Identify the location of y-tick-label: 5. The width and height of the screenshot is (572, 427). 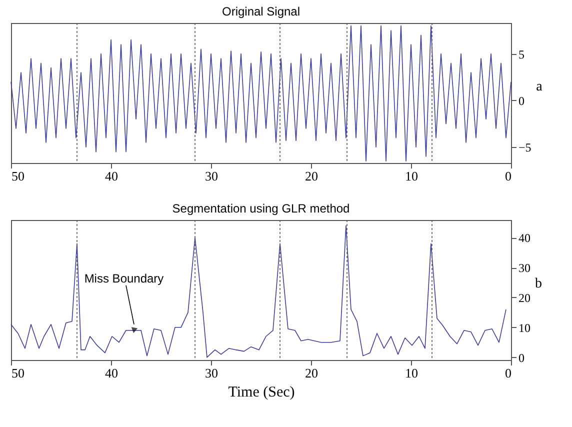
(521, 54).